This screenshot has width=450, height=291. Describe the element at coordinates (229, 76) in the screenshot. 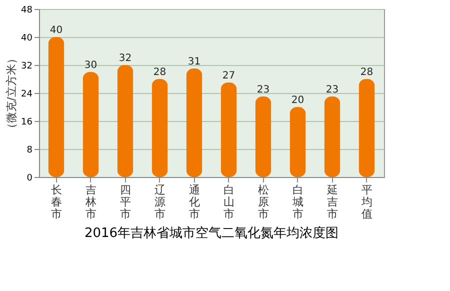

I see `data-label: 27` at that location.